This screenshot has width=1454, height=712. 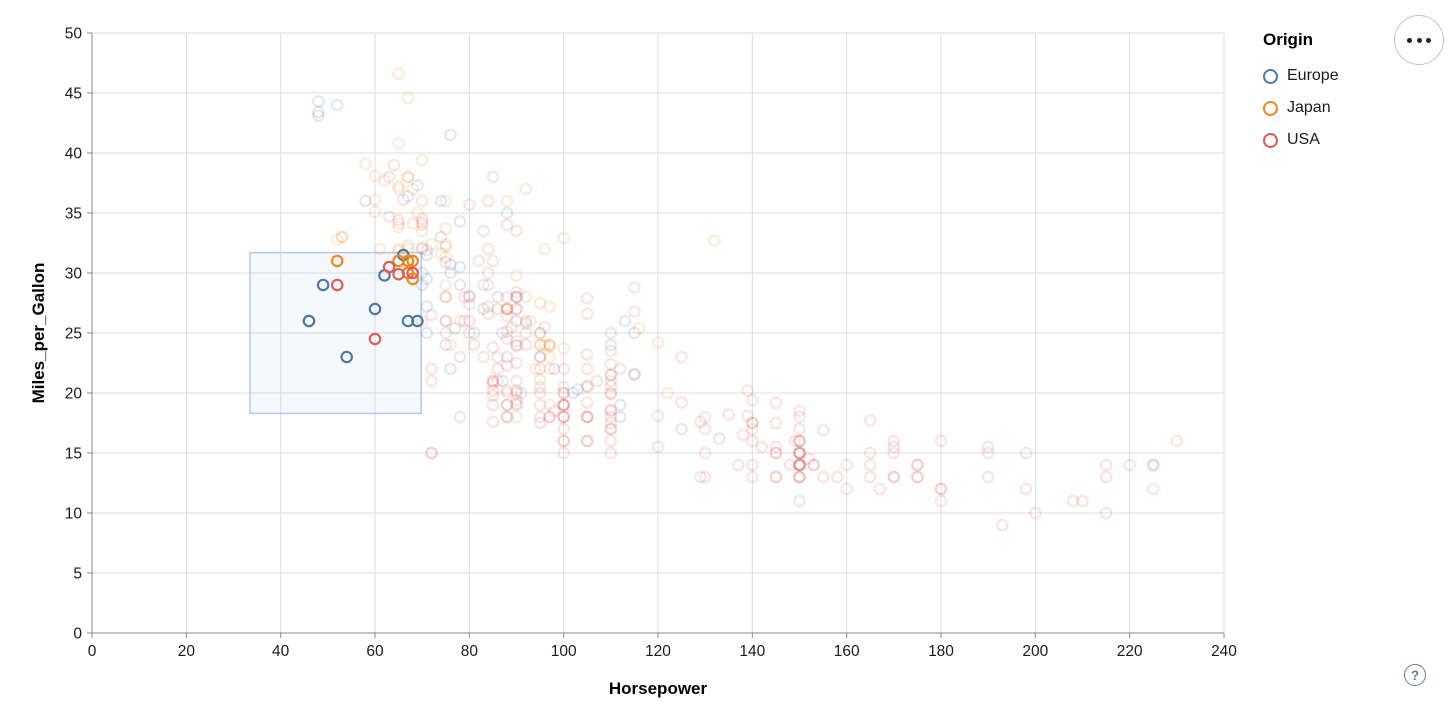 What do you see at coordinates (1328, 108) in the screenshot?
I see `legend-item-japan: Japan` at bounding box center [1328, 108].